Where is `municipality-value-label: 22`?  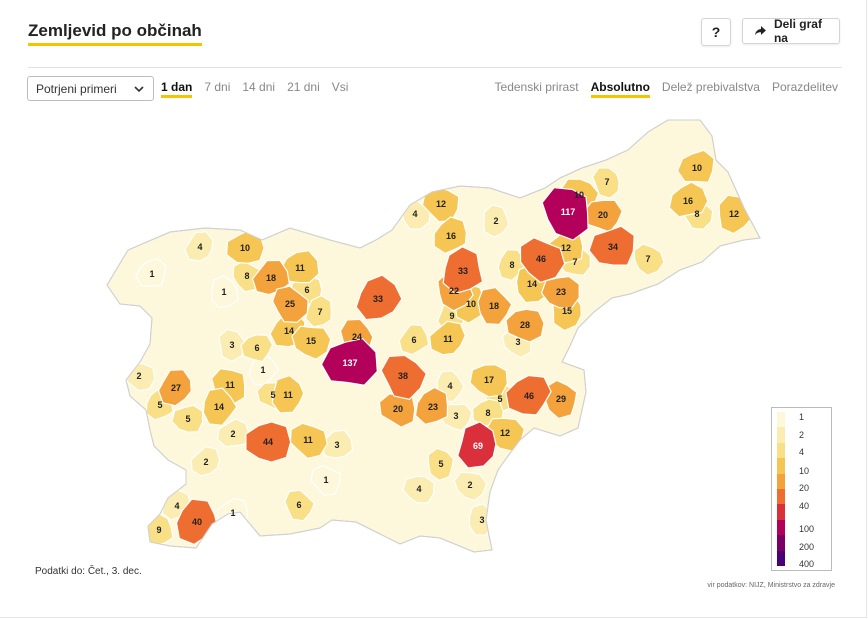 municipality-value-label: 22 is located at coordinates (454, 291).